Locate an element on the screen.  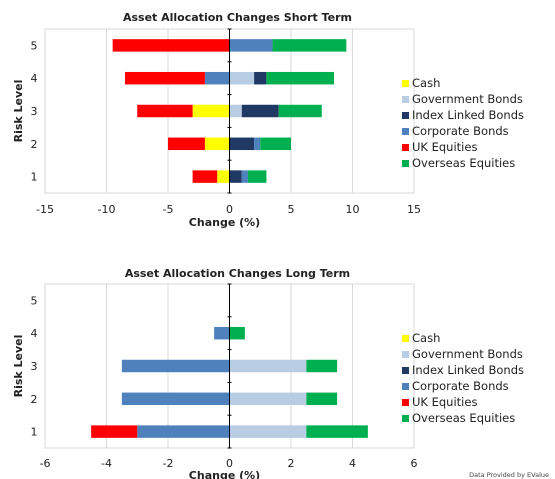
x-tick-label: 4 is located at coordinates (352, 463).